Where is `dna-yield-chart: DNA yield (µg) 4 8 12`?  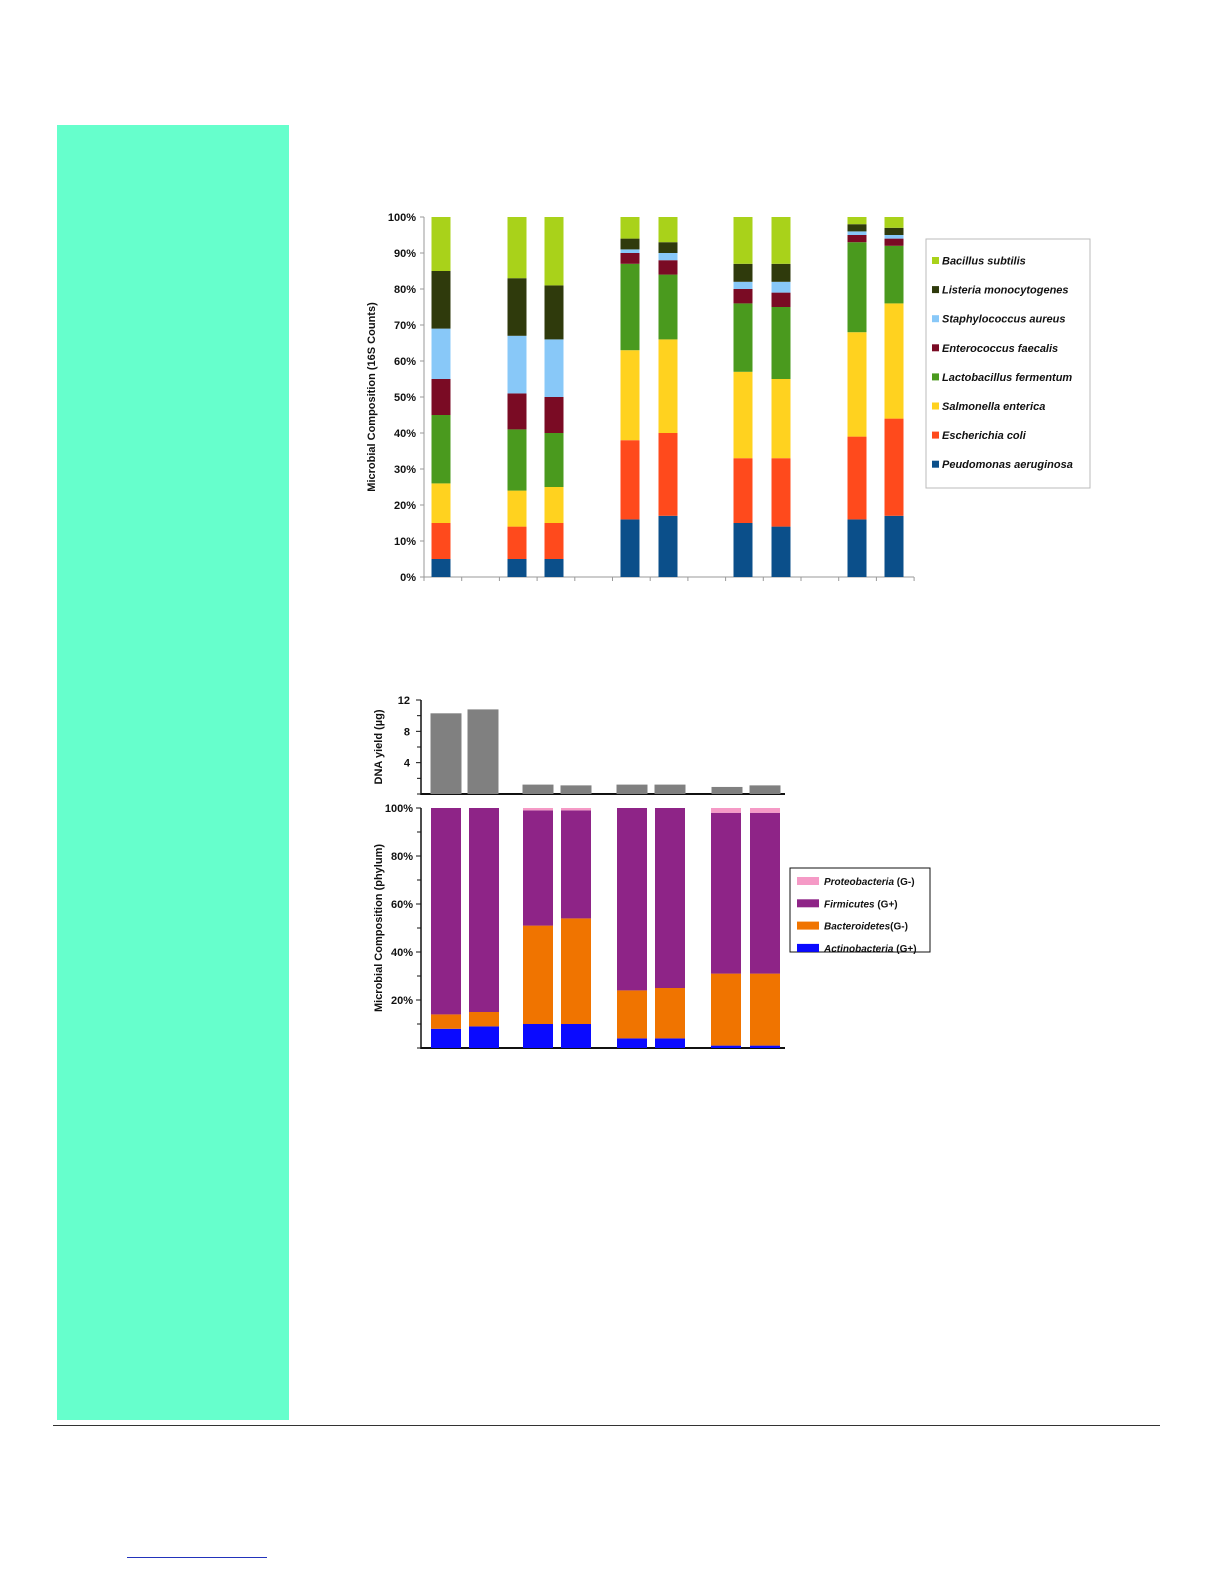
dna-yield-chart: DNA yield (µg) 4 8 12 is located at coordinates (579, 745).